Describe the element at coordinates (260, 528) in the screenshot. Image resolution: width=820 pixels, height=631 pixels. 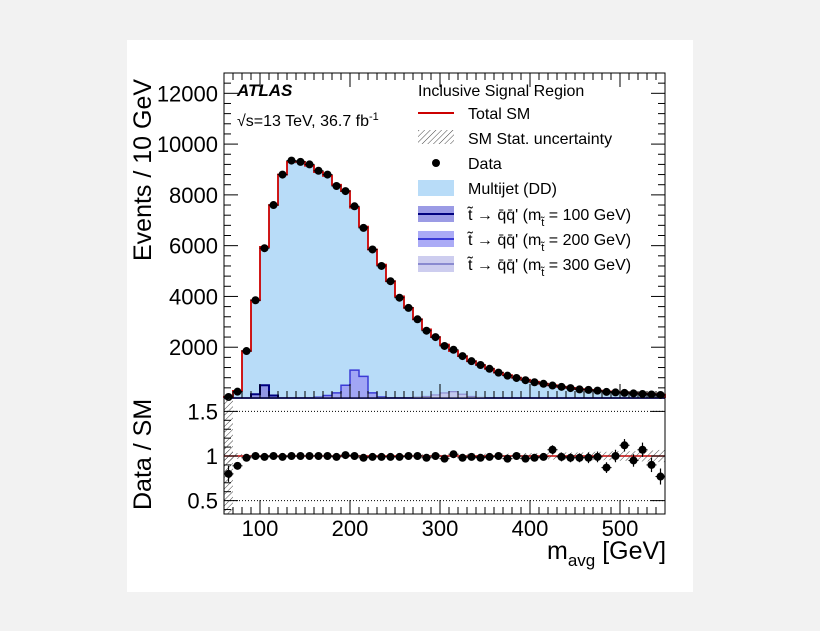
I see `ratio-xtick-label: 100` at that location.